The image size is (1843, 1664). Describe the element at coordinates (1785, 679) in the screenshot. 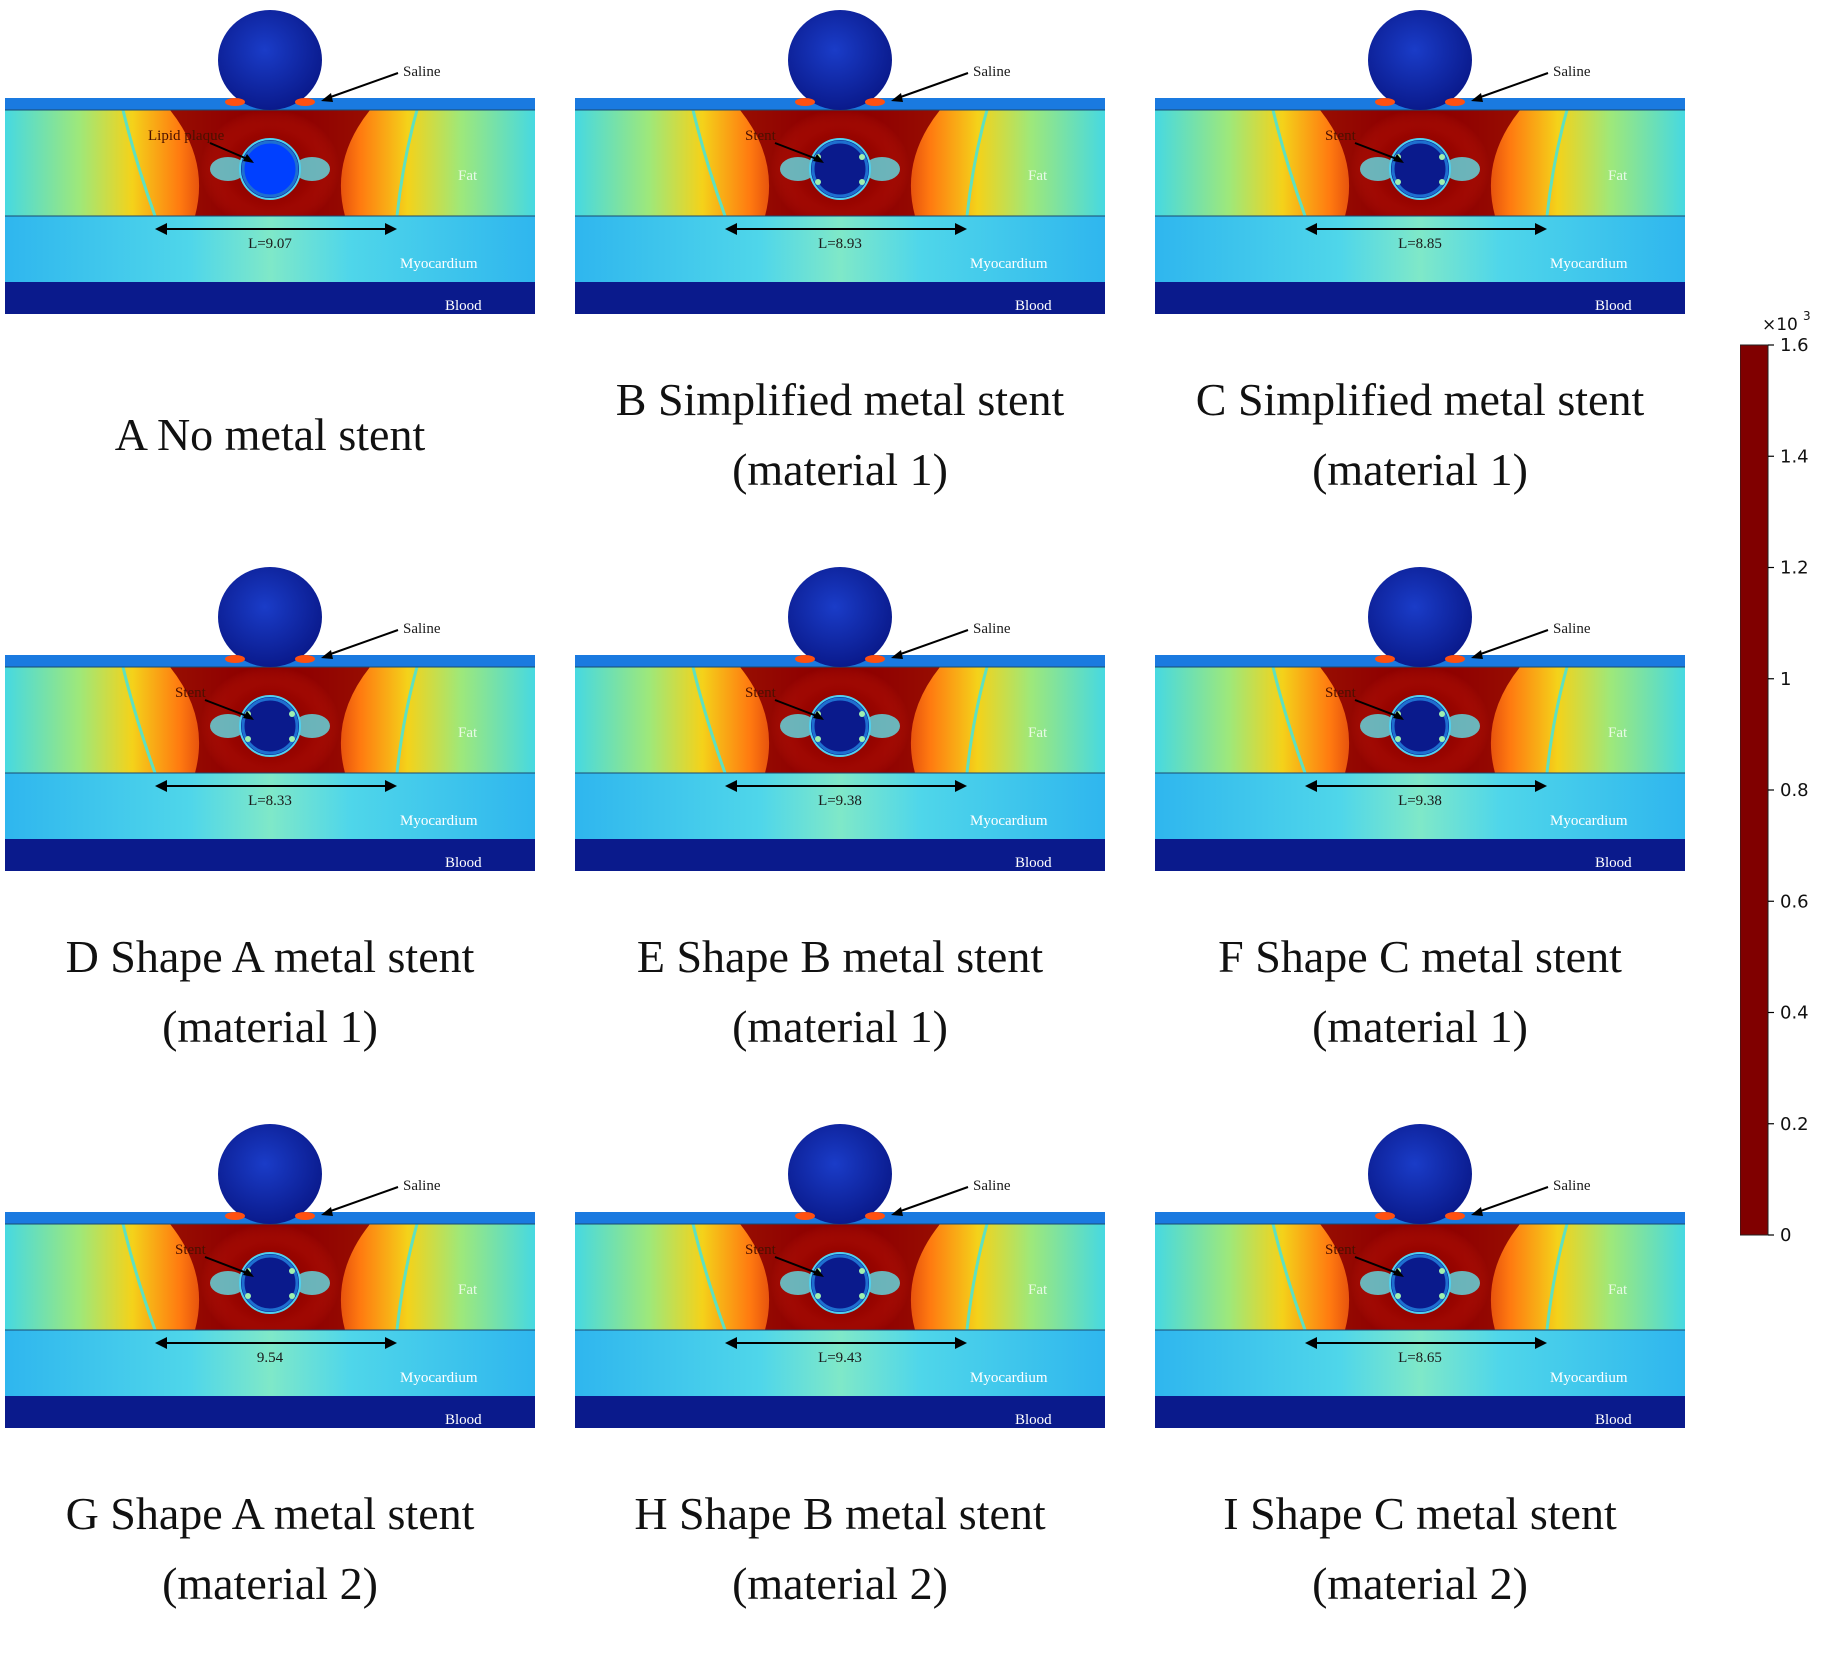

I see `colorbar-tick-label: 1` at that location.